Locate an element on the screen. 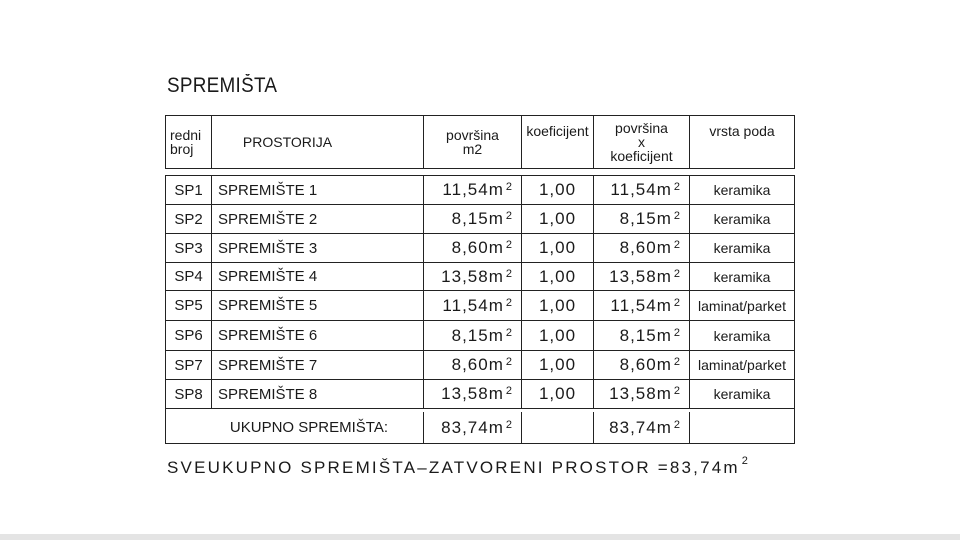 This screenshot has width=960, height=540. row-id: SP5 is located at coordinates (188, 305).